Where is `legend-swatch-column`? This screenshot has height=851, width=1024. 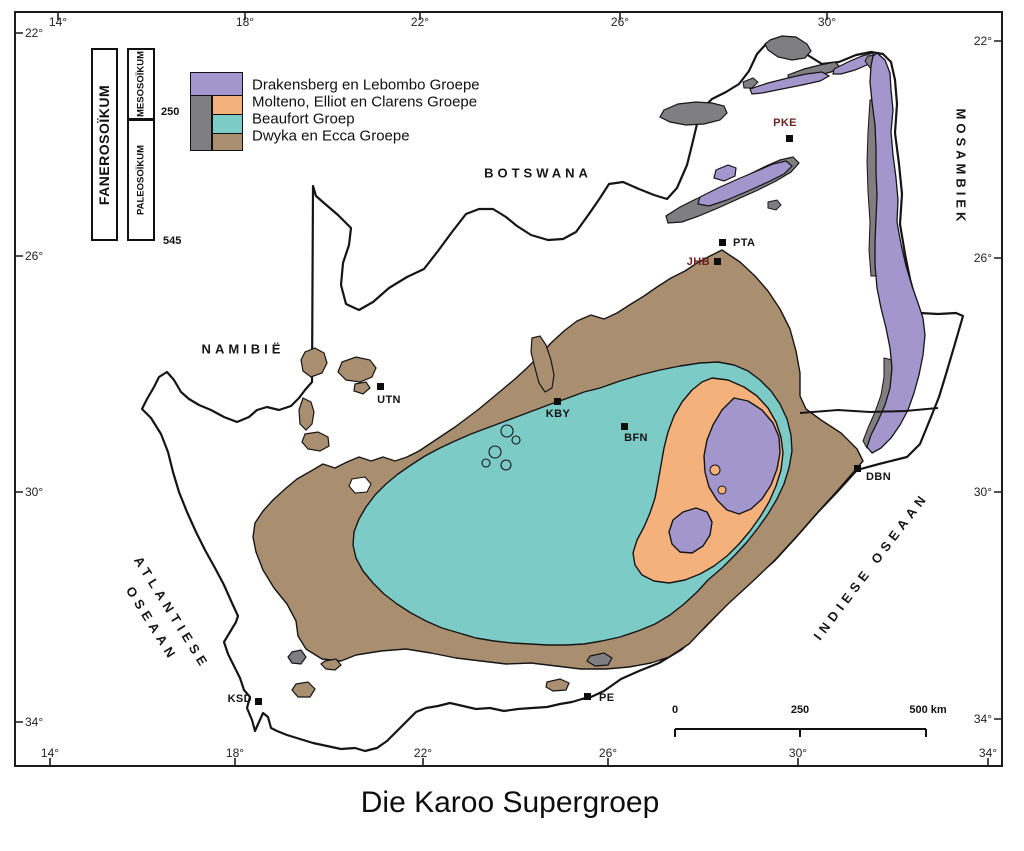
legend-swatch-column is located at coordinates (201, 123).